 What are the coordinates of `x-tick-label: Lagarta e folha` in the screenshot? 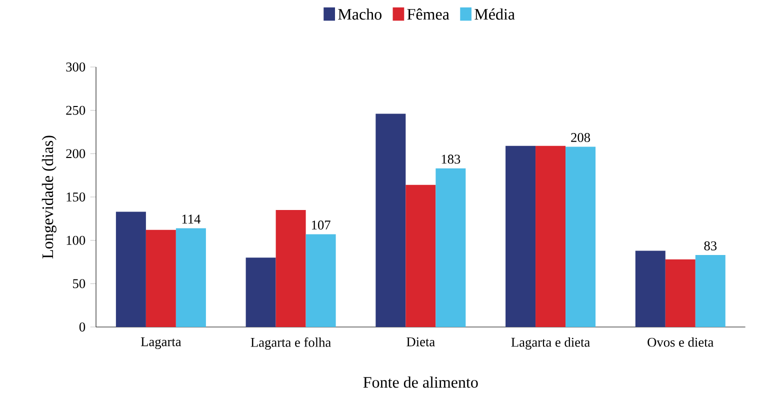 It's located at (290, 343).